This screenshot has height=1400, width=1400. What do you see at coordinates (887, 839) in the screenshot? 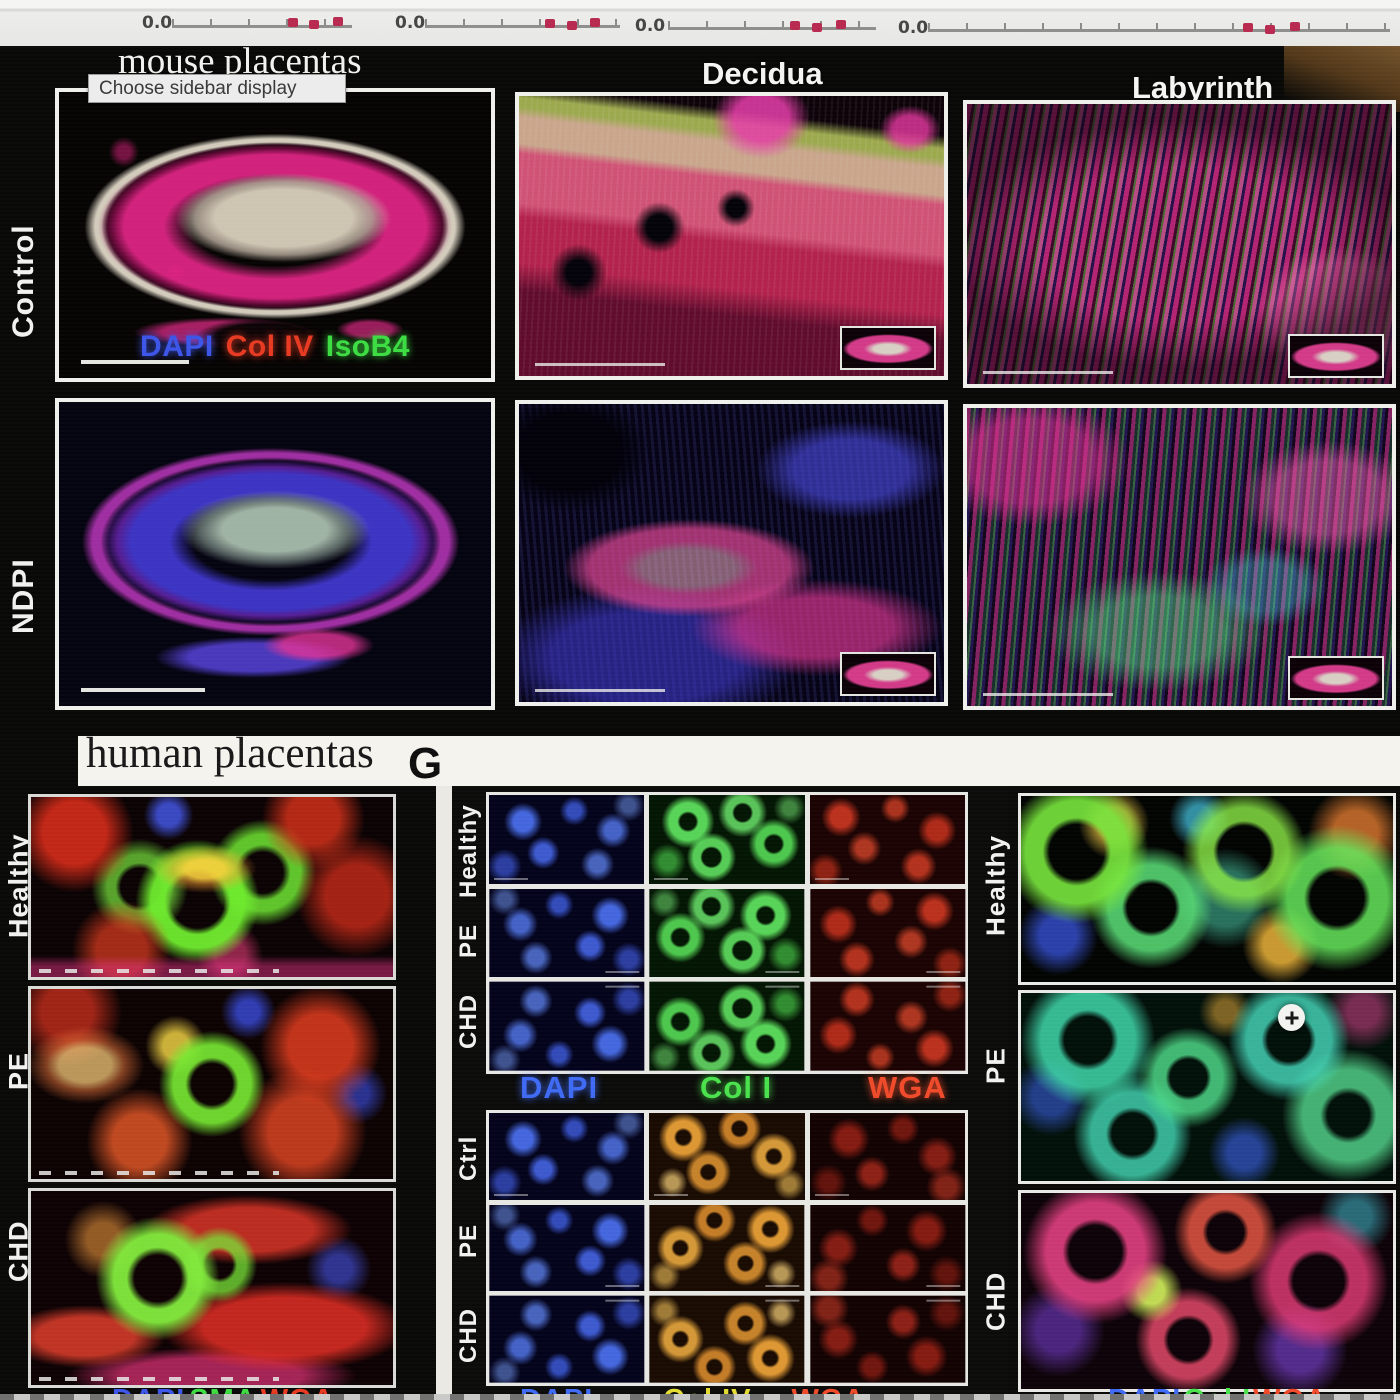
I see `grid-cell-healthy-wga` at bounding box center [887, 839].